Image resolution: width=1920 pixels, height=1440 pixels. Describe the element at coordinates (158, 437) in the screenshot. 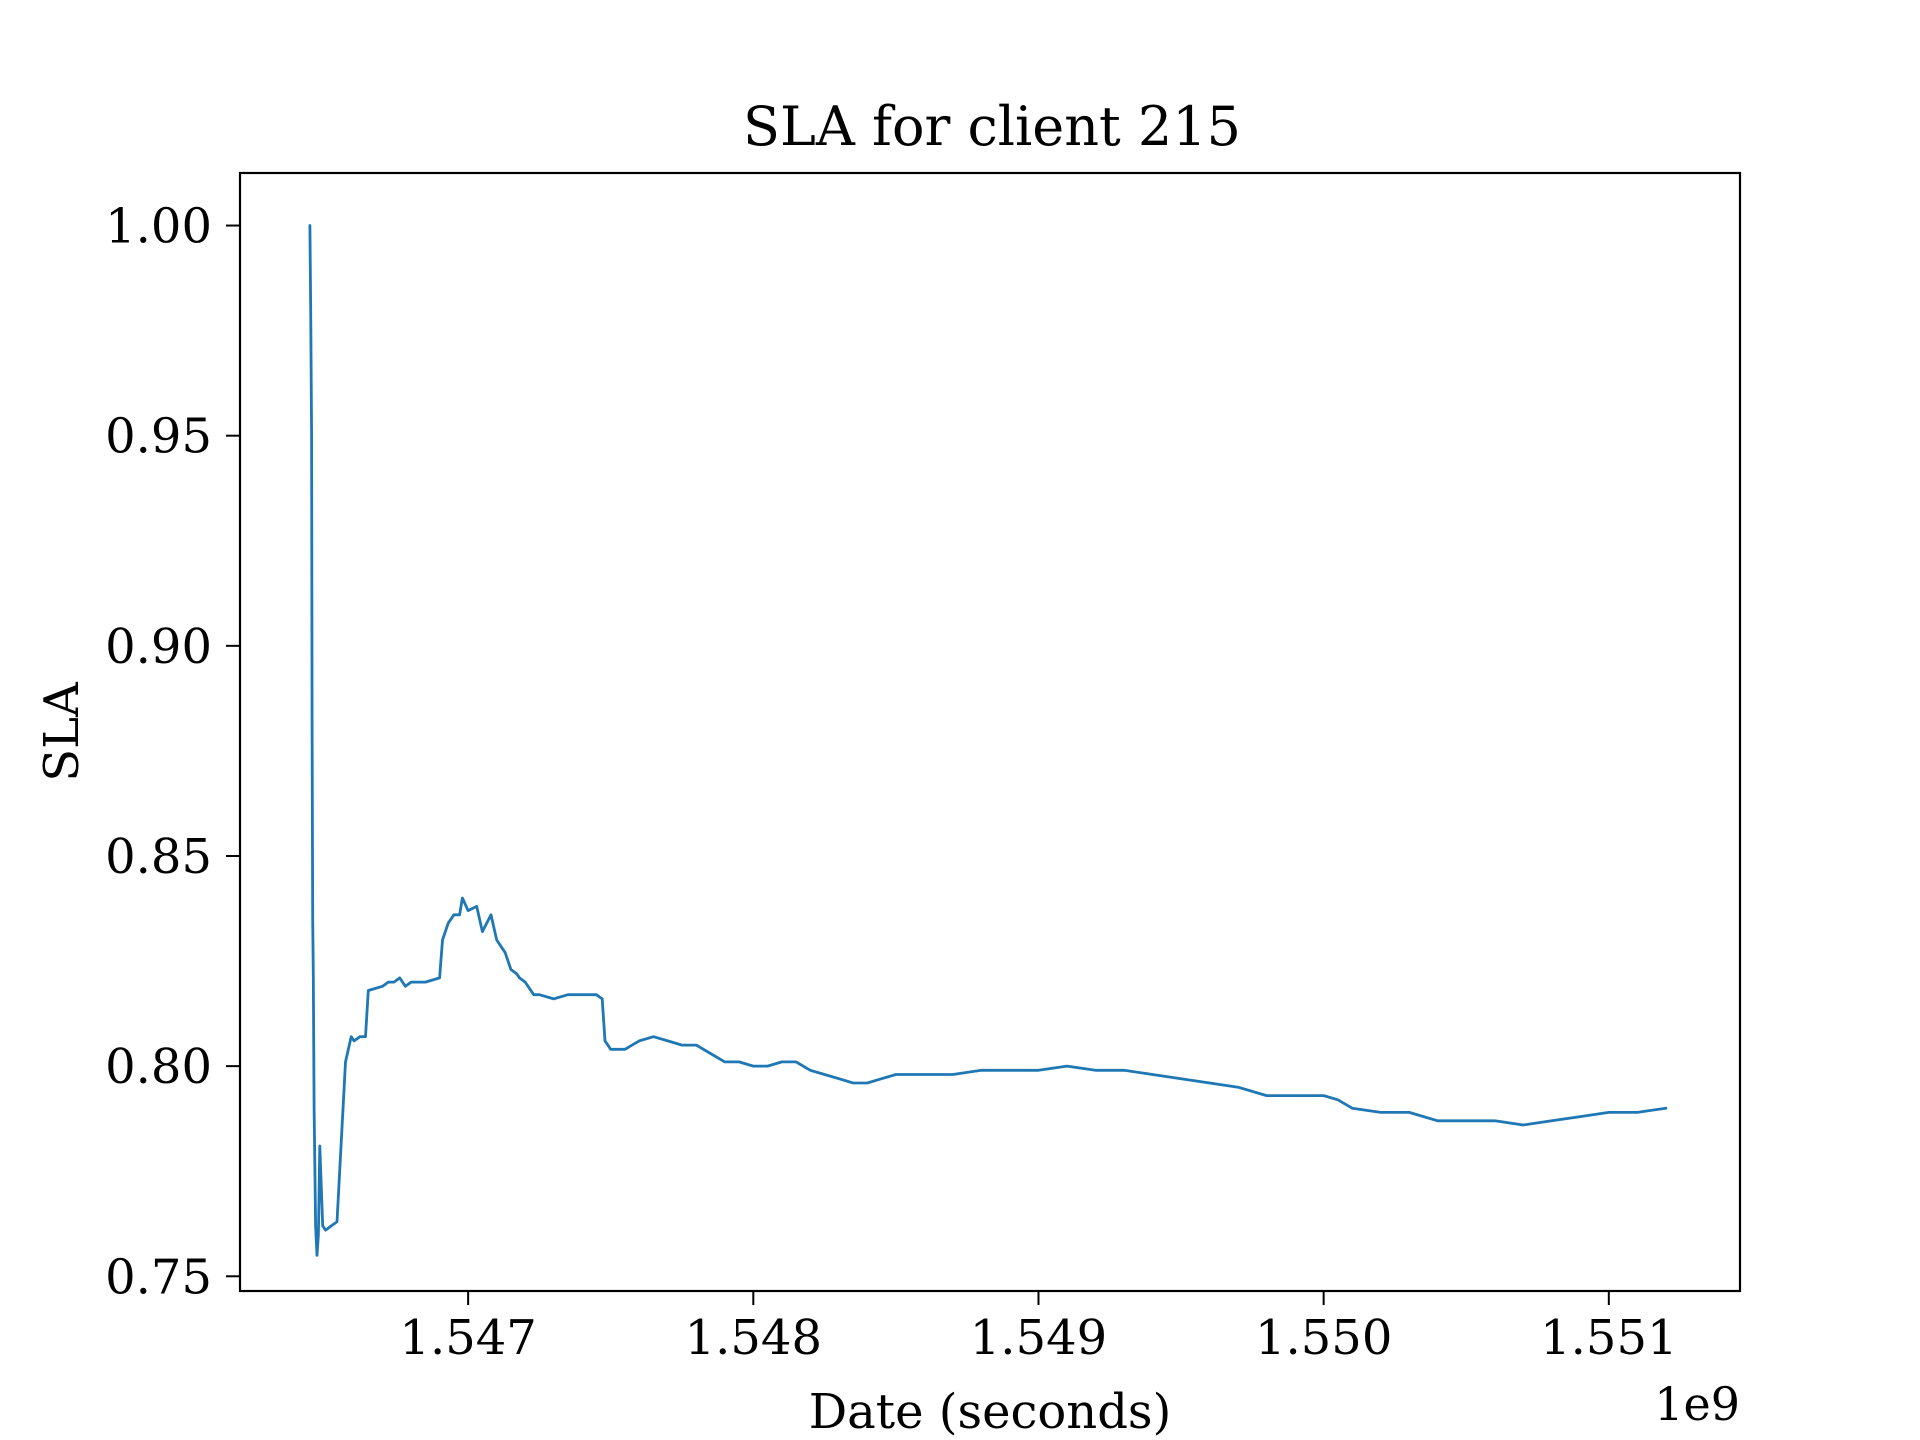

I see `y-tick-label: 0.95` at that location.